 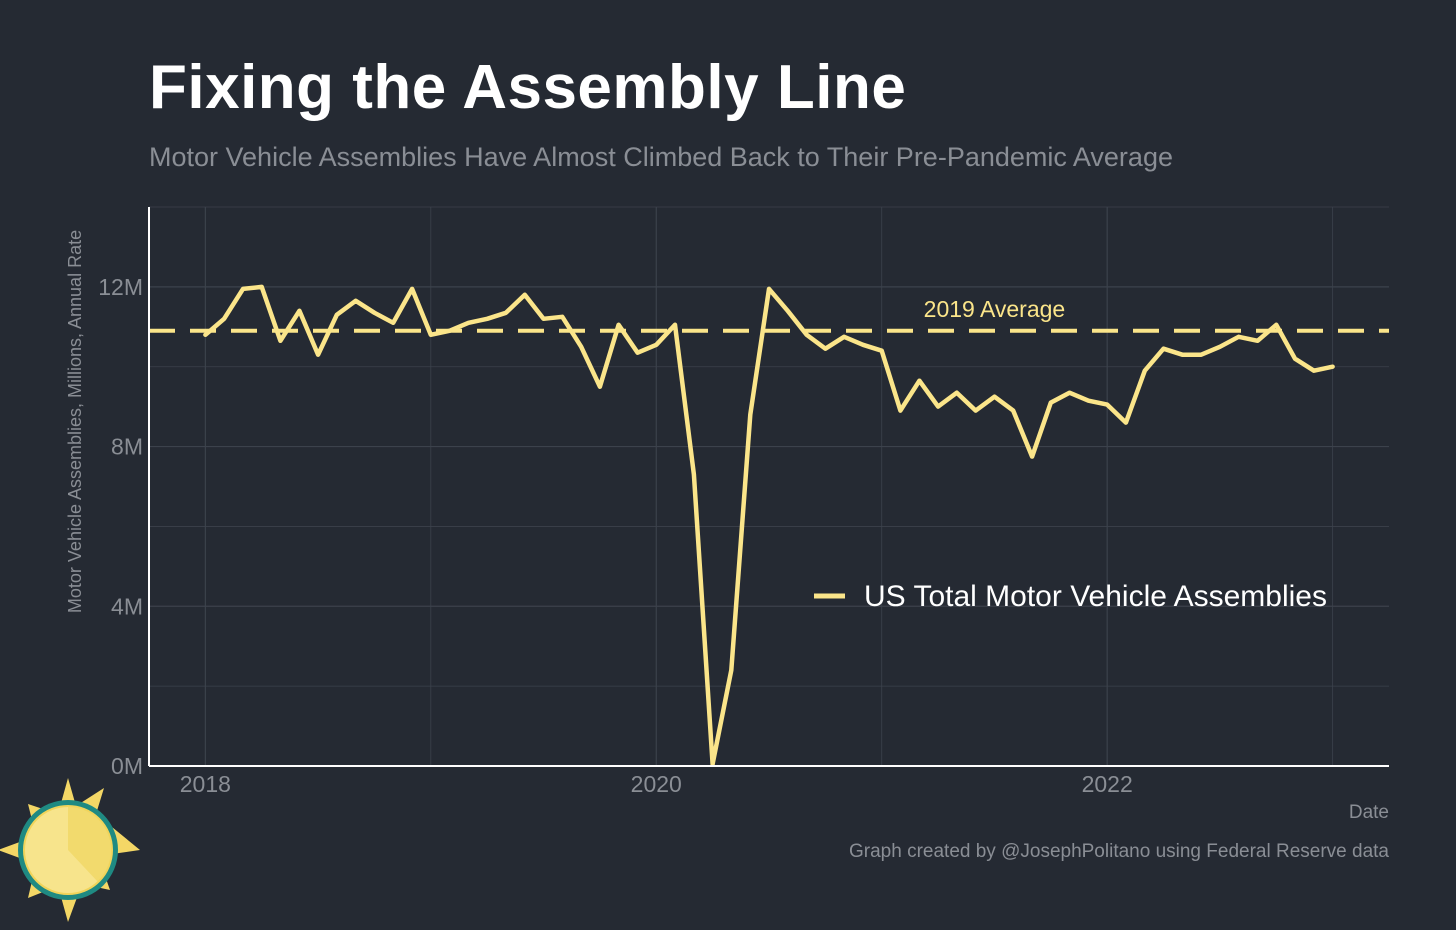 I want to click on legend: US Total Motor Vehicle Assemblies, so click(x=1070, y=596).